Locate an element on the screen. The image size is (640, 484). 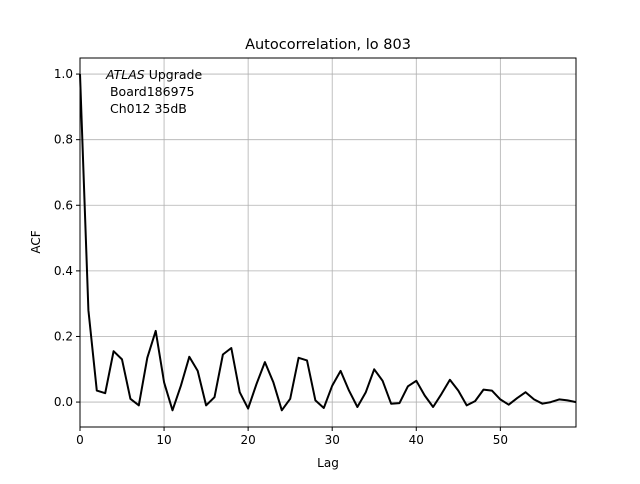
y-tick-label: 0.2 is located at coordinates (63, 336).